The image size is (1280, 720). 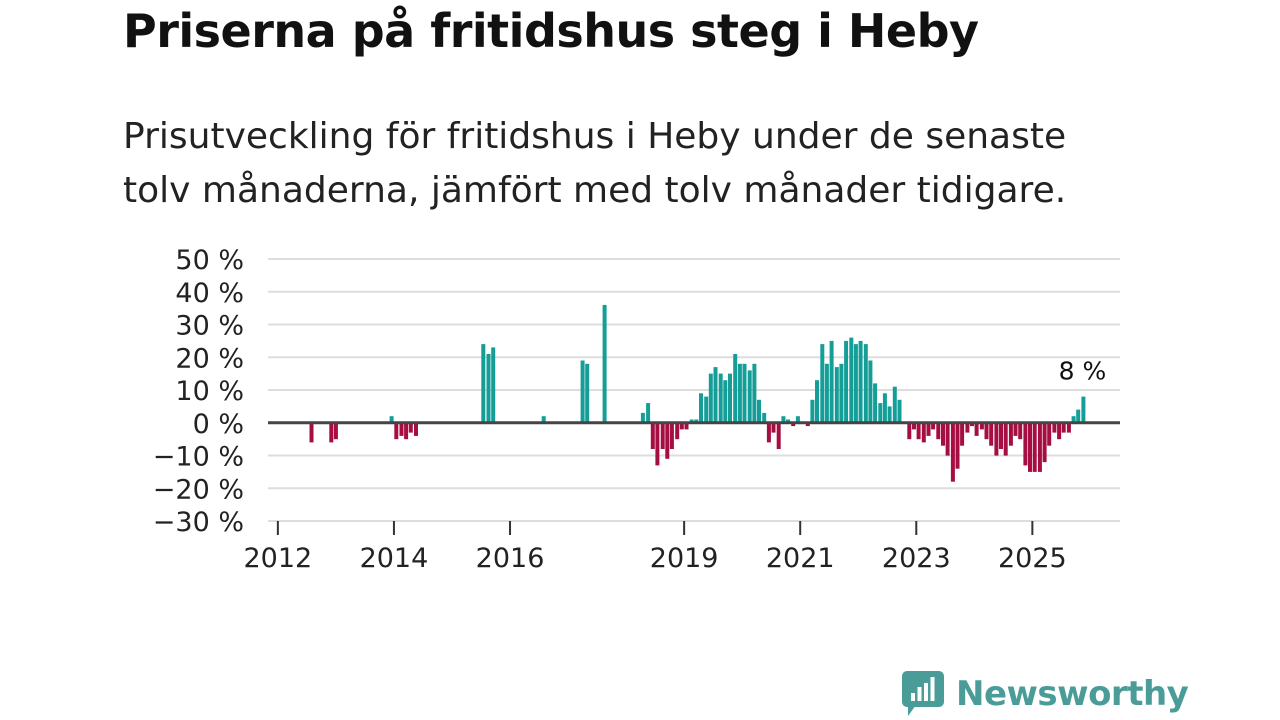 I want to click on y-tick-label: −10 %, so click(x=198, y=457).